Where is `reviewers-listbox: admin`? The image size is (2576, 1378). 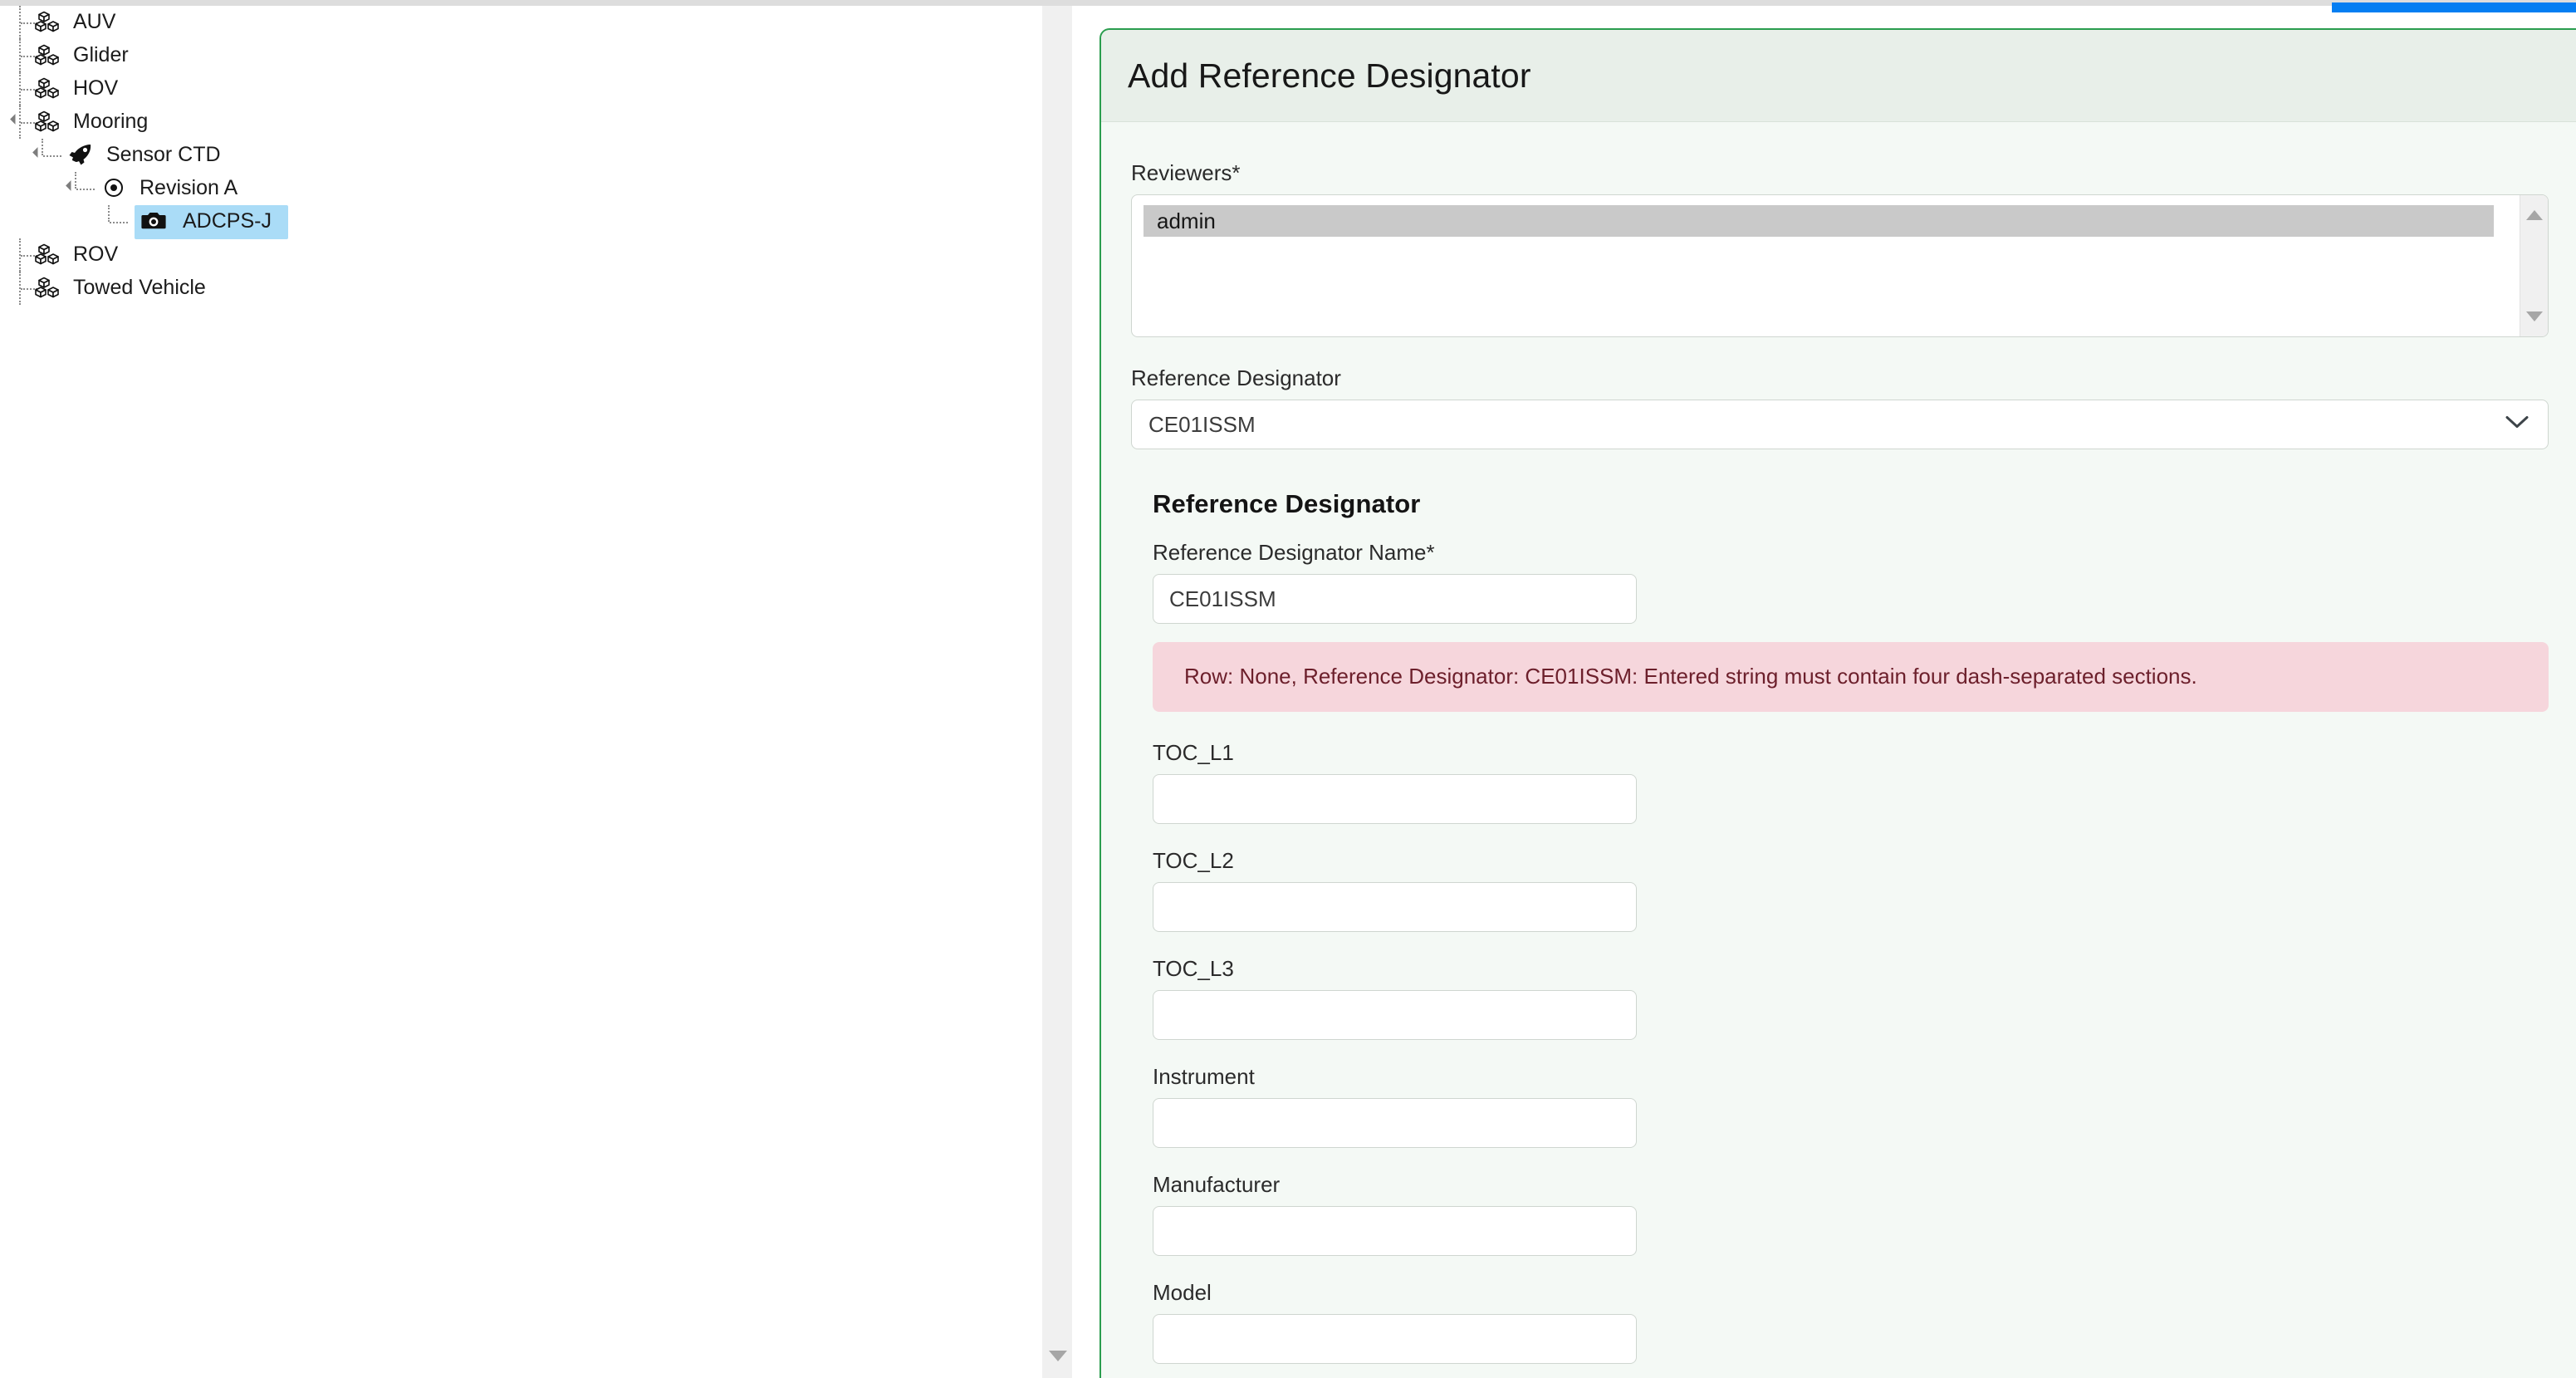
reviewers-listbox: admin is located at coordinates (1840, 265).